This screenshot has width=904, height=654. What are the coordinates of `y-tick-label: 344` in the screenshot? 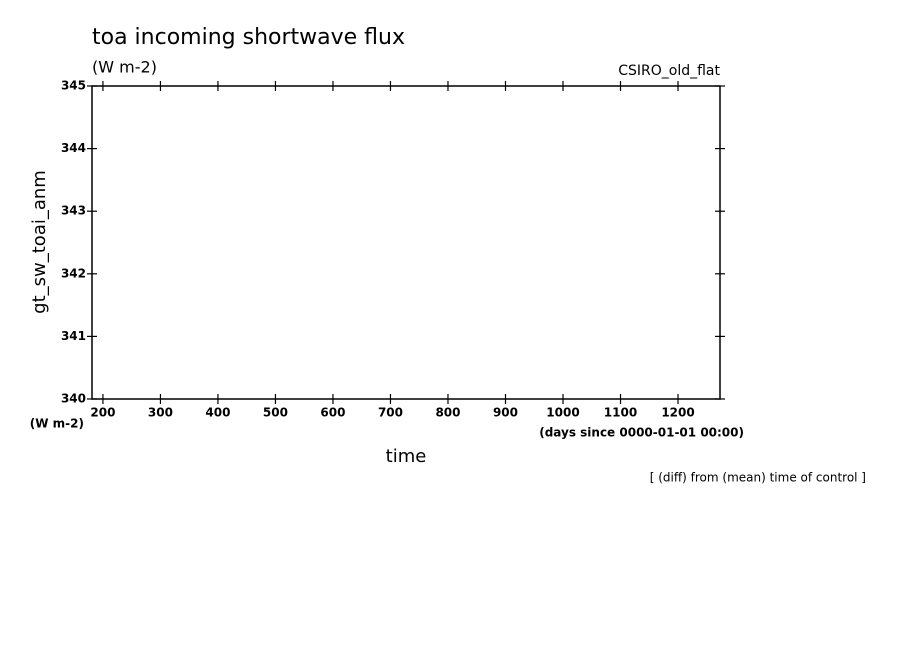 It's located at (73, 148).